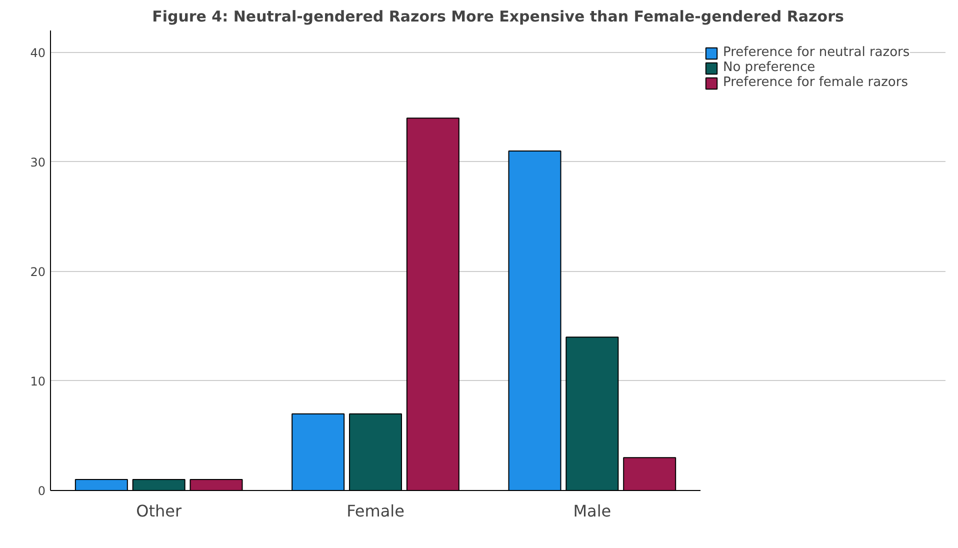 Image resolution: width=958 pixels, height=548 pixels. Describe the element at coordinates (159, 511) in the screenshot. I see `x-tick-label: Other` at that location.